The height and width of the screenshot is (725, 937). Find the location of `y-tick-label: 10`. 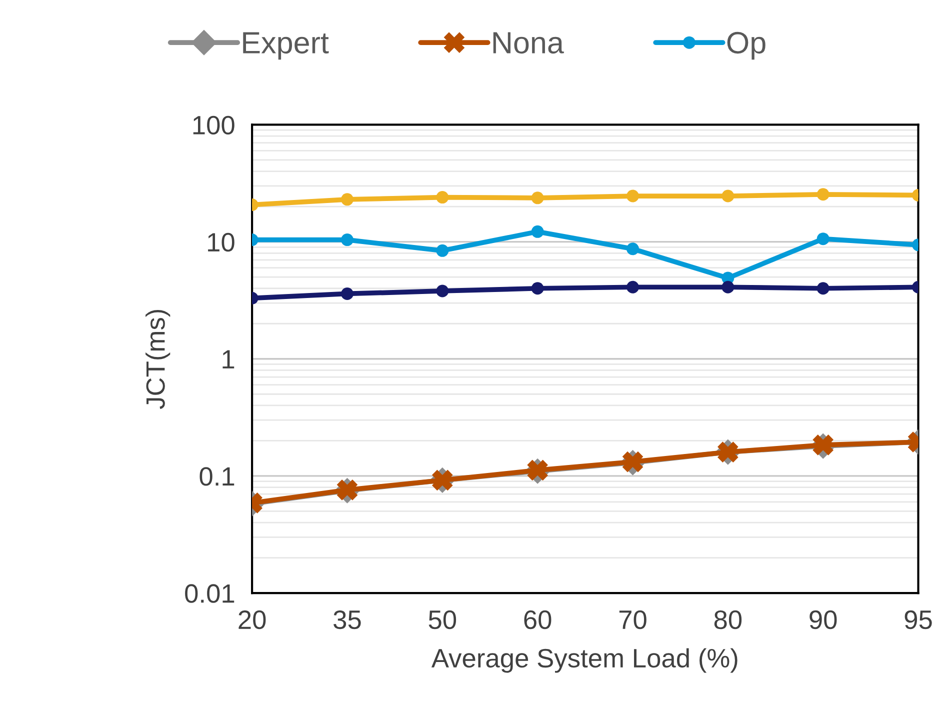

y-tick-label: 10 is located at coordinates (221, 242).